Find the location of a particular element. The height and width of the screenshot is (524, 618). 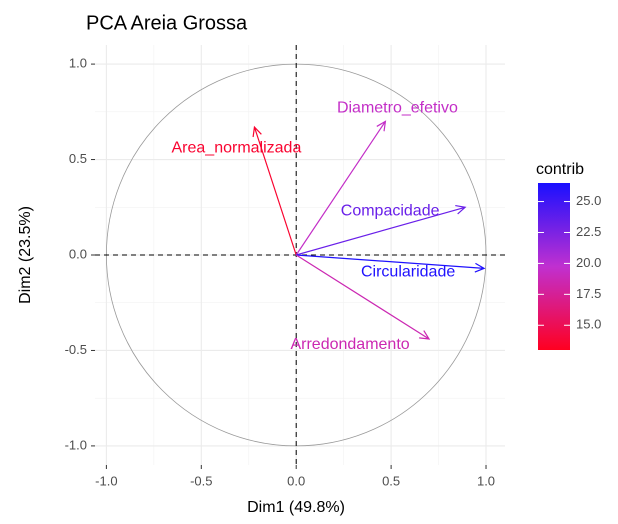

colorbar is located at coordinates (554, 266).